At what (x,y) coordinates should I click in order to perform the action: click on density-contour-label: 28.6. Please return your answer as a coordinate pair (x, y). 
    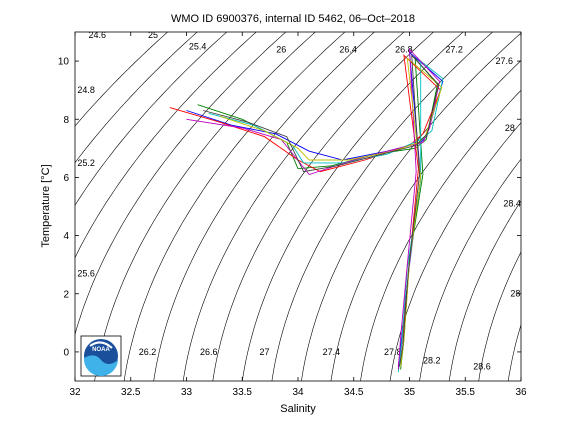
    Looking at the image, I should click on (482, 366).